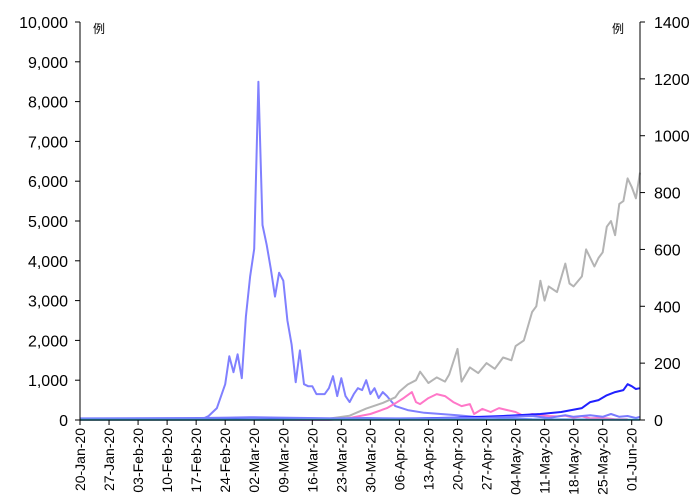 The image size is (700, 500). Describe the element at coordinates (48, 182) in the screenshot. I see `left-tick-label: 6,000` at that location.